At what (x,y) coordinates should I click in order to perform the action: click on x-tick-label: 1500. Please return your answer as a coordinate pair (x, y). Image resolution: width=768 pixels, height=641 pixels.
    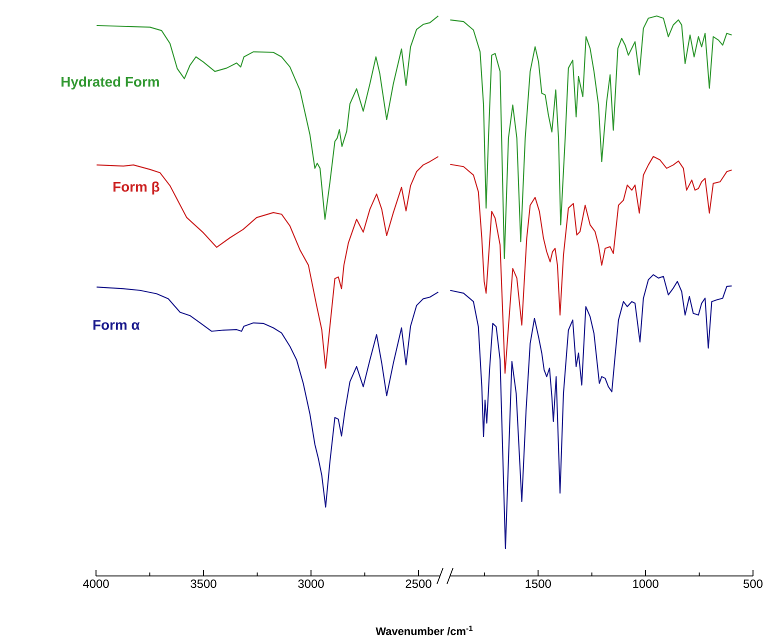
    Looking at the image, I should click on (538, 584).